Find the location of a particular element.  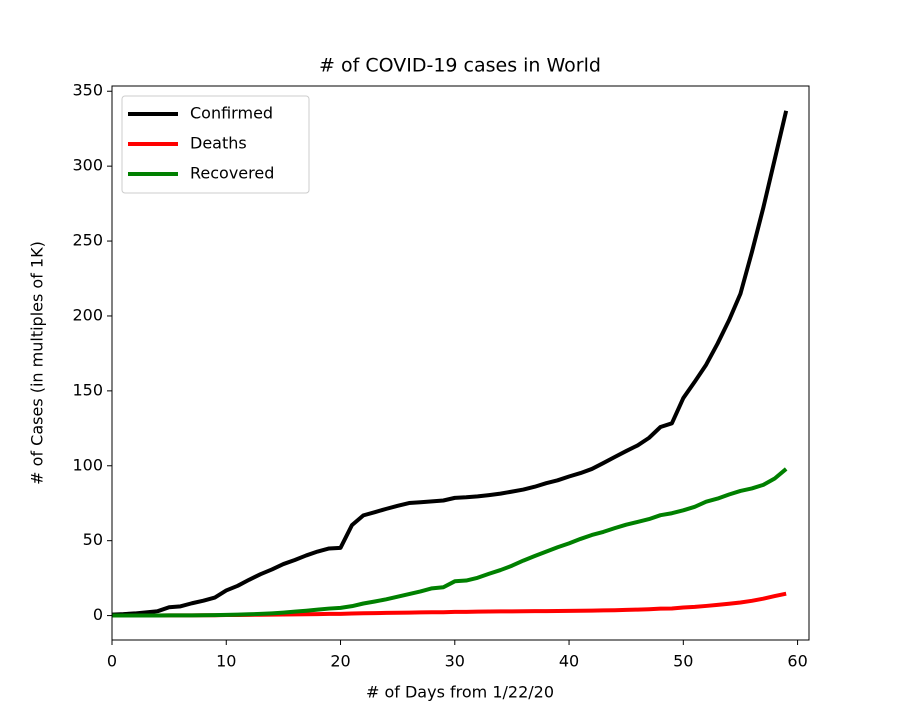

y-tick-label: 350 is located at coordinates (87, 90).